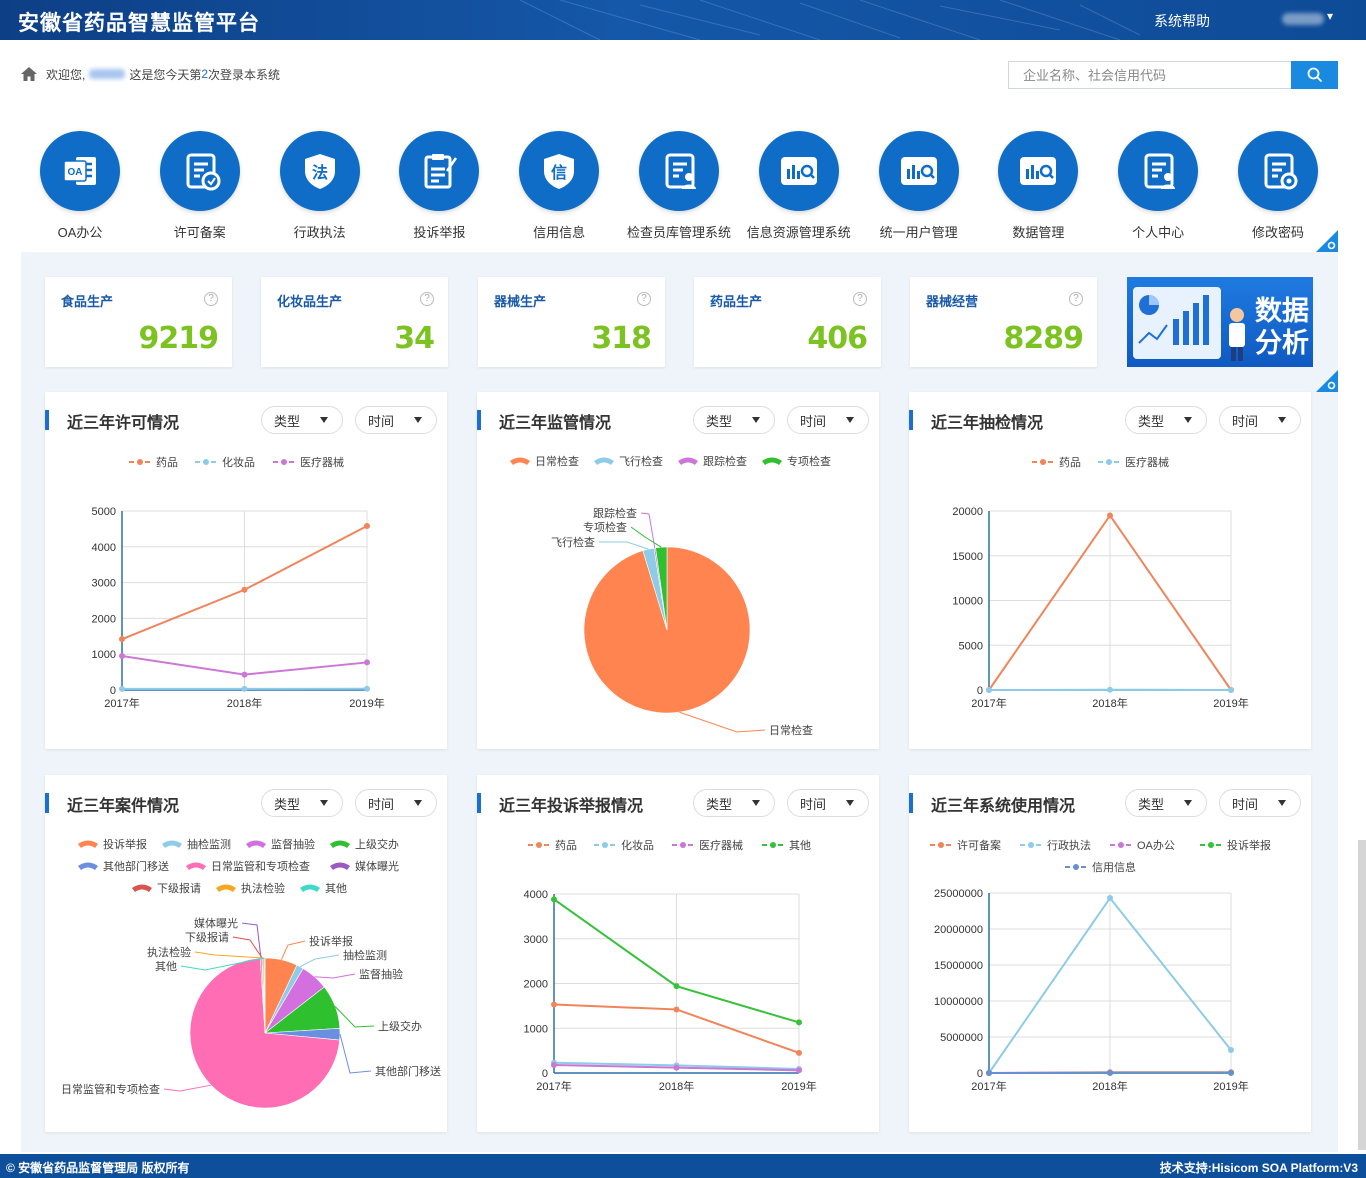 The height and width of the screenshot is (1178, 1366). What do you see at coordinates (80, 186) in the screenshot?
I see `nav-item-1: OA OA办公` at bounding box center [80, 186].